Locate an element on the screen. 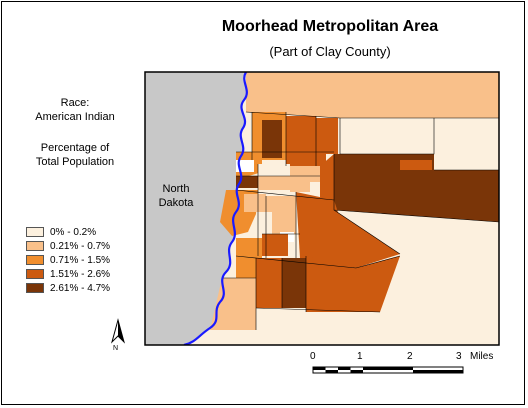 This screenshot has width=528, height=408. tract-east-band is located at coordinates (416, 188).